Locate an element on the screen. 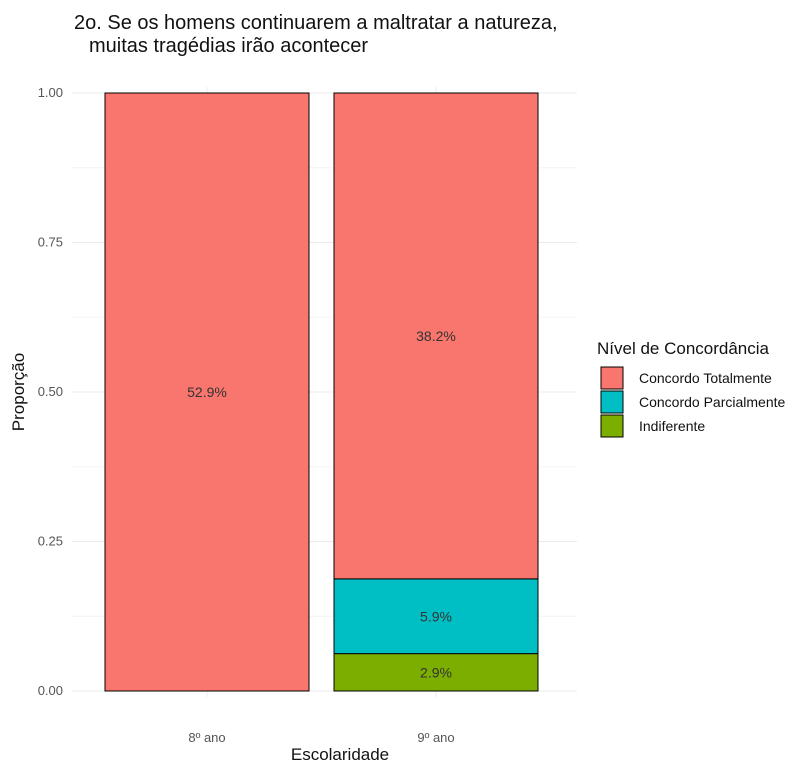  y-tick-label: 0.00 is located at coordinates (50, 690).